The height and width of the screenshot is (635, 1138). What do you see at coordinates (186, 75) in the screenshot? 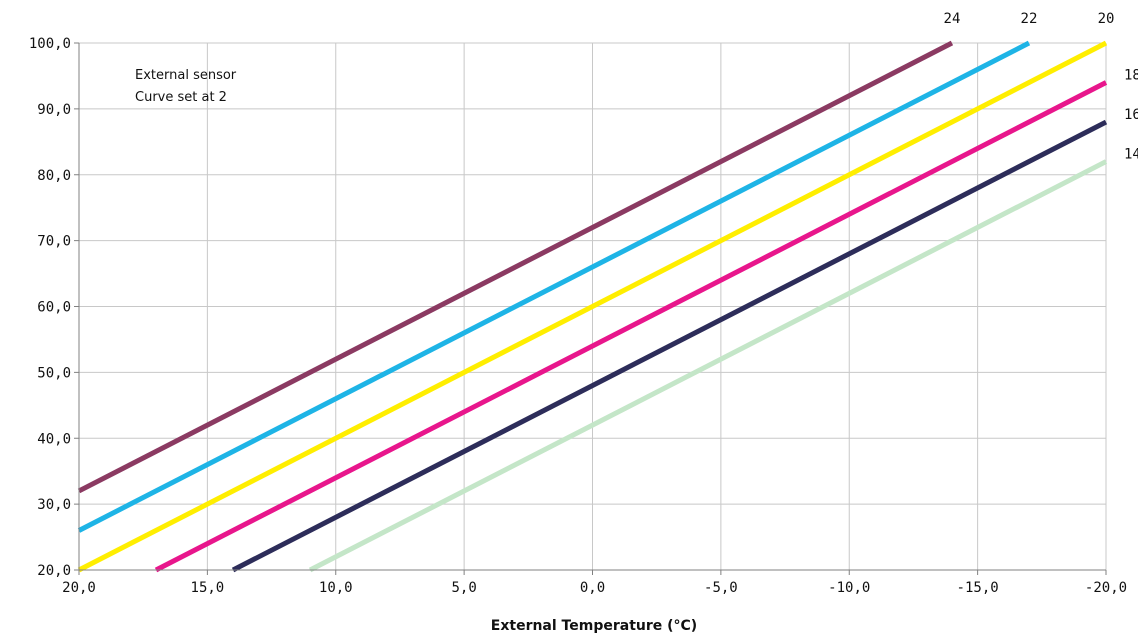
I see `annotation-line-1: External sensor` at bounding box center [186, 75].